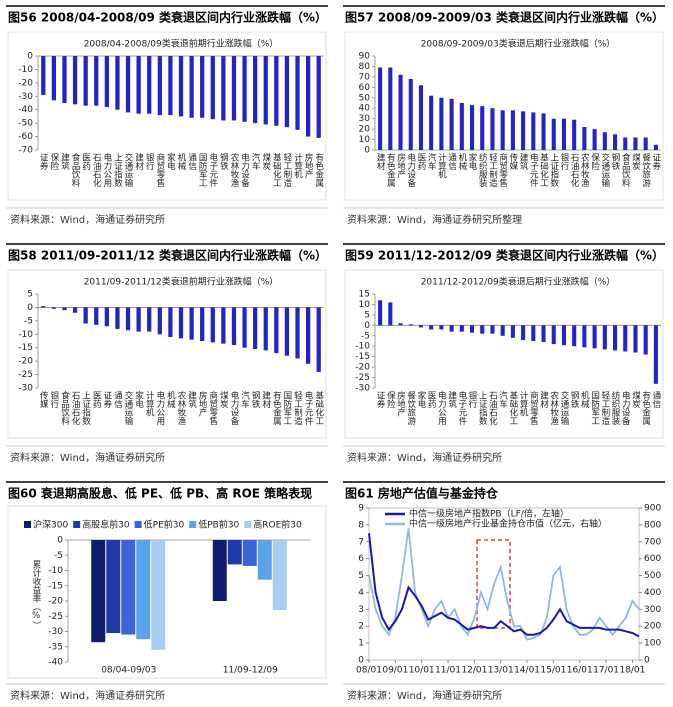 The image size is (673, 707). Describe the element at coordinates (128, 170) in the screenshot. I see `category-label: 交通运输` at that location.